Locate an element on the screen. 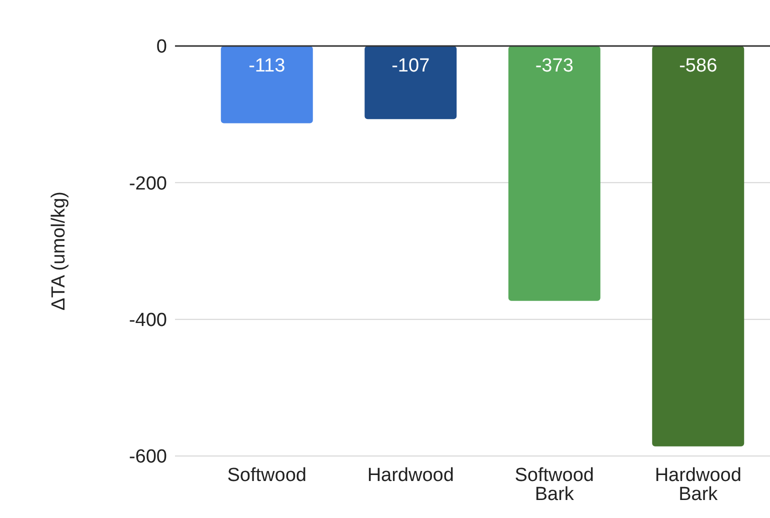 The height and width of the screenshot is (518, 770). x-tick-label: Softwood Bark is located at coordinates (554, 485).